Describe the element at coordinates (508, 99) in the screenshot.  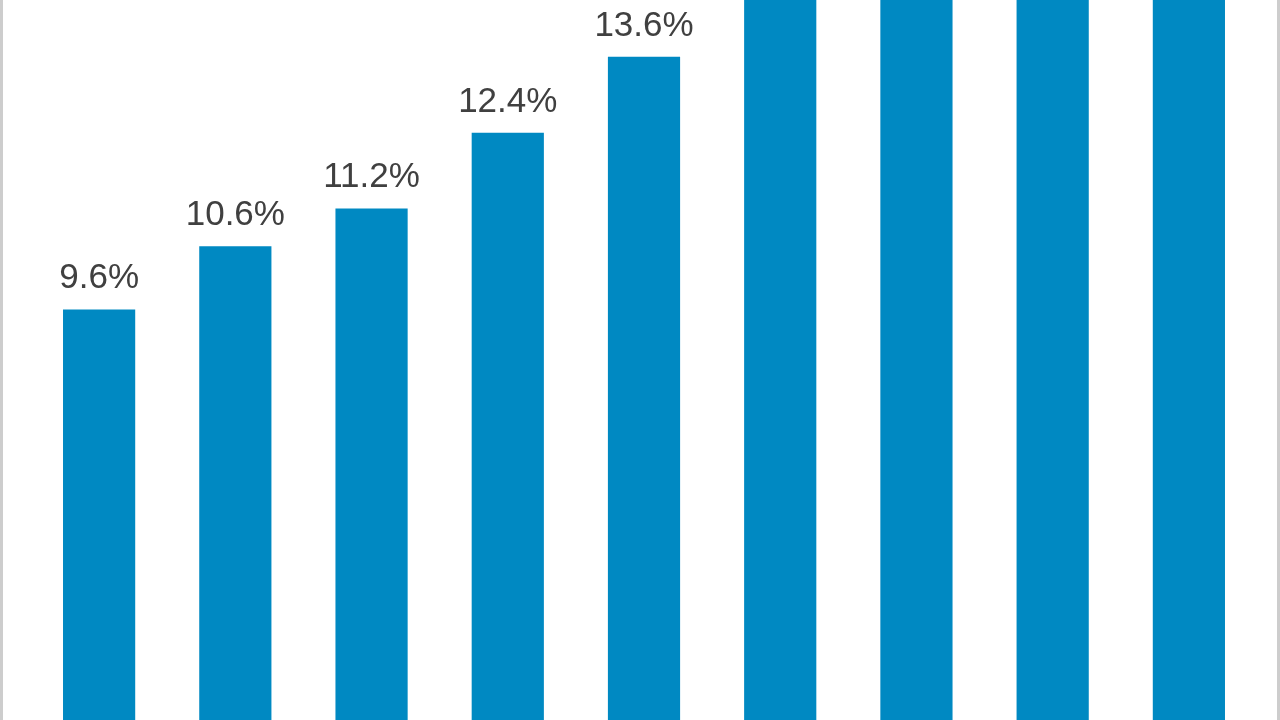
I see `data-label: 12.4%` at that location.